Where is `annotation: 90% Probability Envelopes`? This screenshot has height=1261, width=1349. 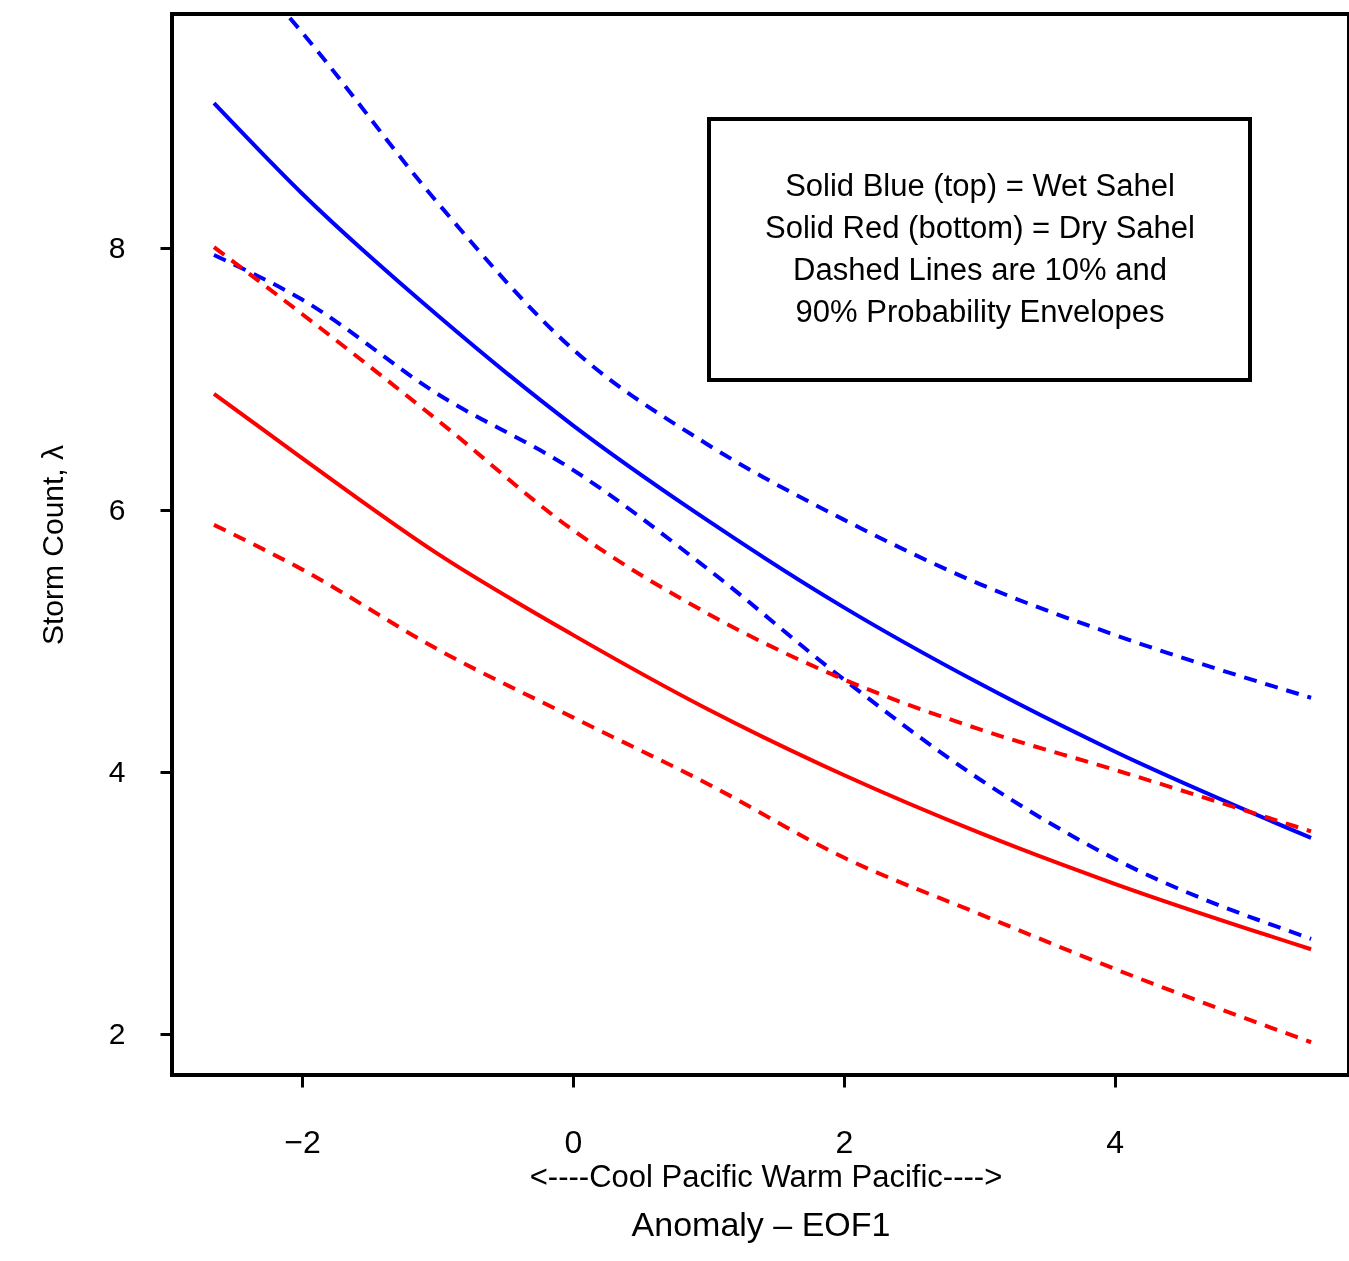 annotation: 90% Probability Envelopes is located at coordinates (980, 311).